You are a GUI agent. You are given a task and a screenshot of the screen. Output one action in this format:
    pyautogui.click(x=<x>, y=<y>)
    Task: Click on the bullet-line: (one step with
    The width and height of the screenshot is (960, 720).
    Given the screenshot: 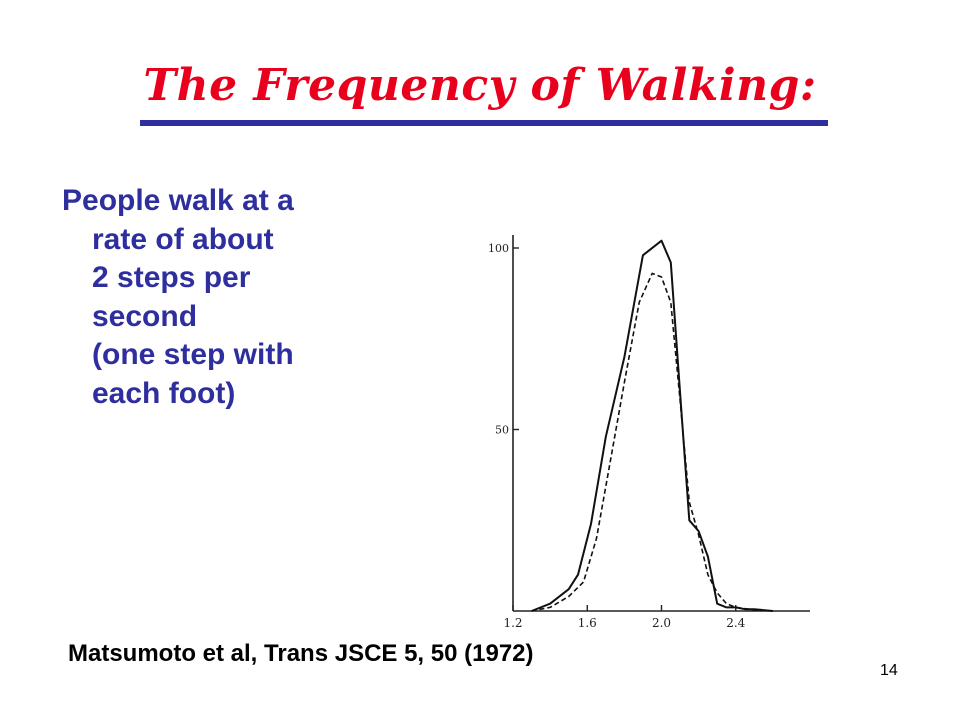 What is the action you would take?
    pyautogui.click(x=193, y=354)
    